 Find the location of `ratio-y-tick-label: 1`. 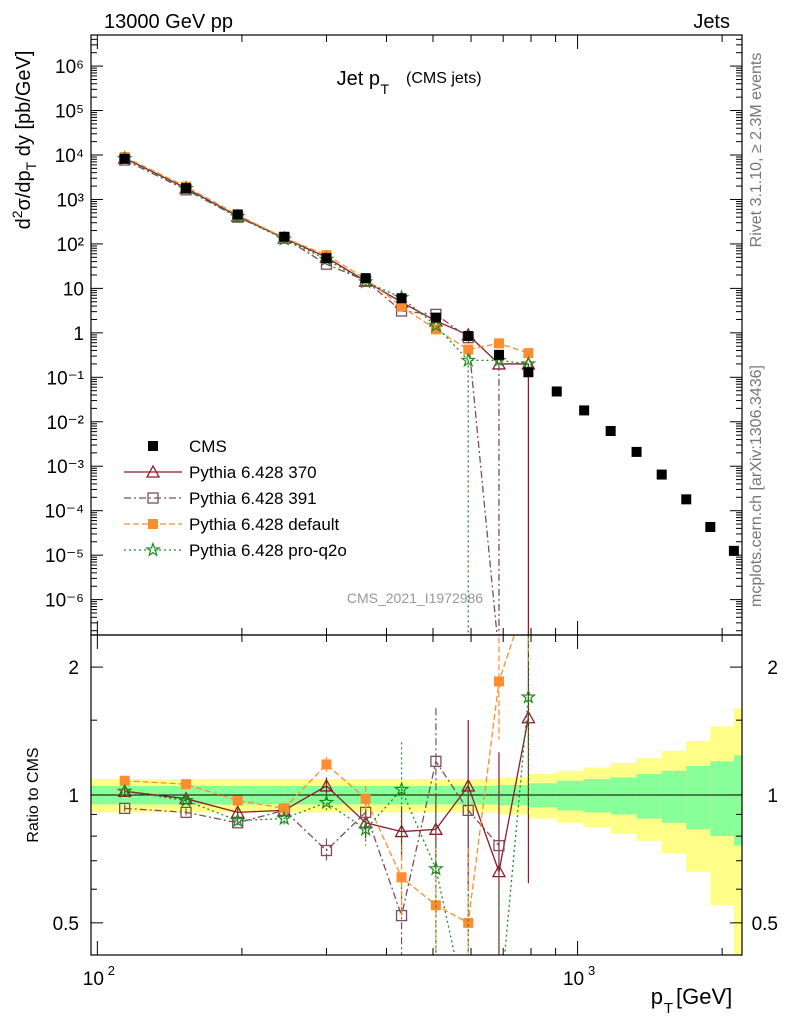

ratio-y-tick-label: 1 is located at coordinates (772, 796).